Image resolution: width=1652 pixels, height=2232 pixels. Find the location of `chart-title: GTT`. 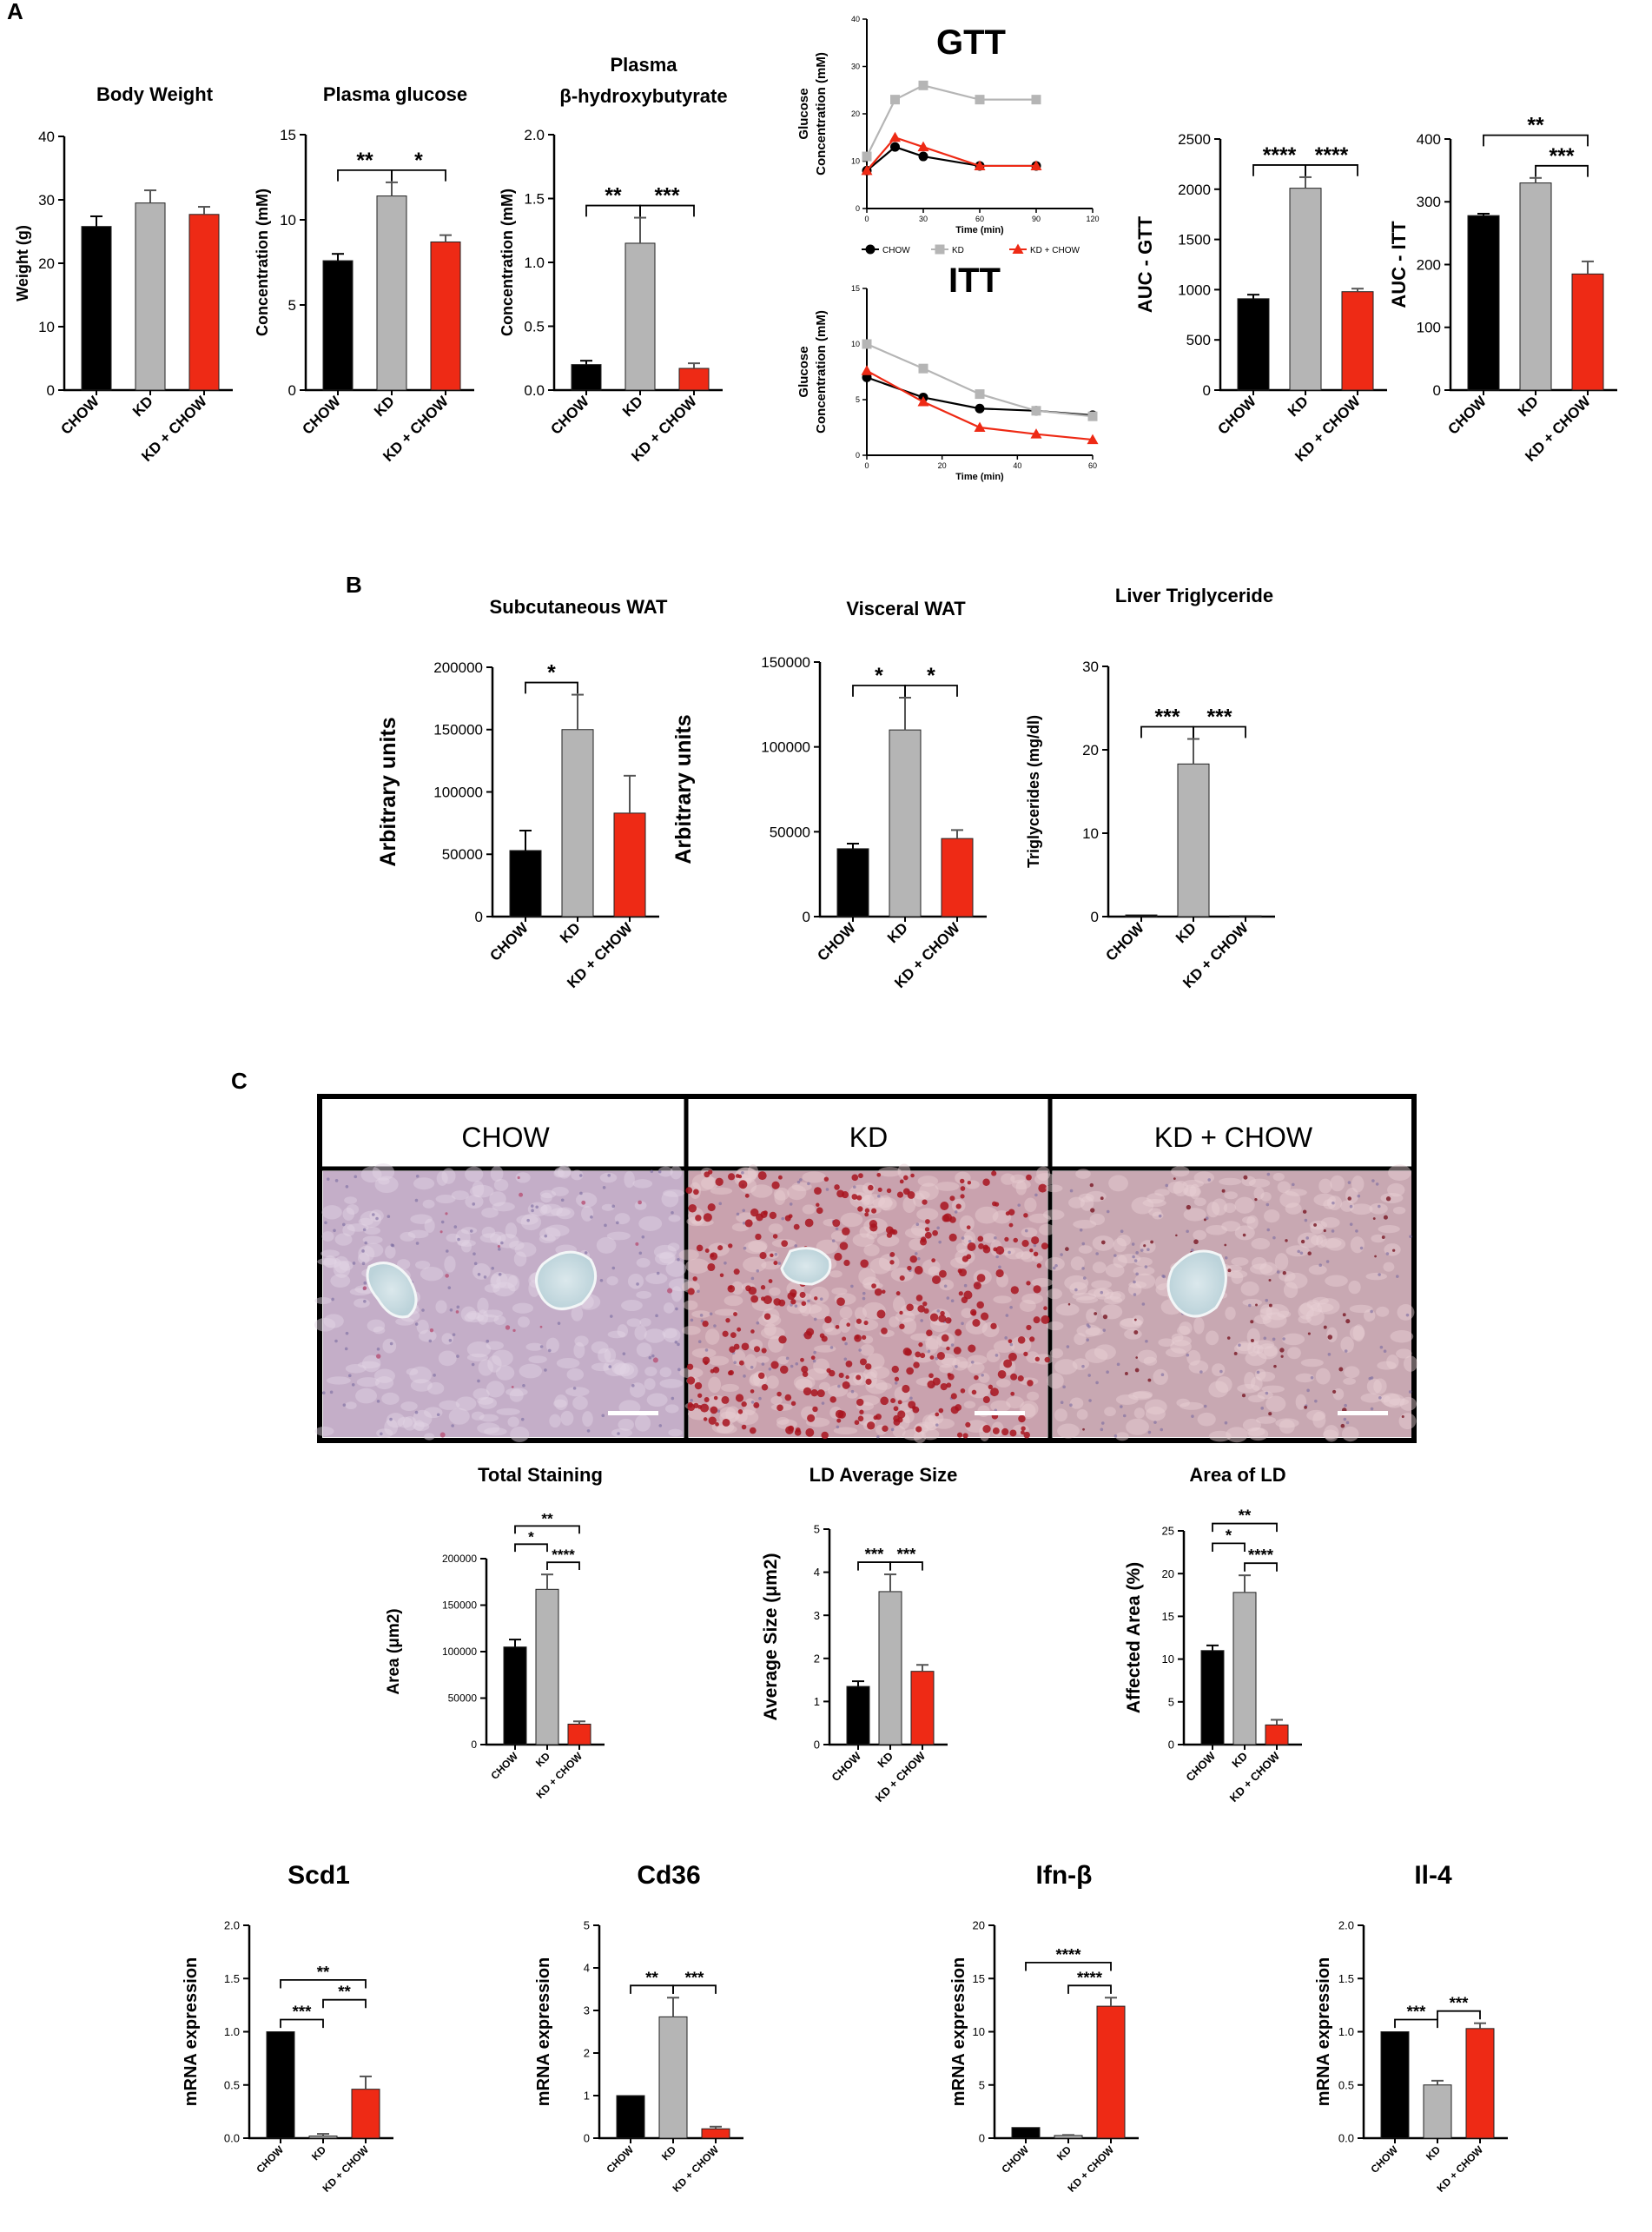

chart-title: GTT is located at coordinates (971, 43).